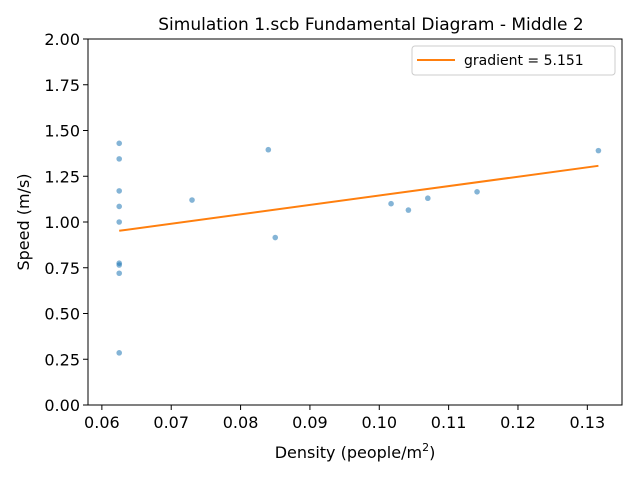  Describe the element at coordinates (62, 39) in the screenshot. I see `y-tick-label: 2.00` at that location.